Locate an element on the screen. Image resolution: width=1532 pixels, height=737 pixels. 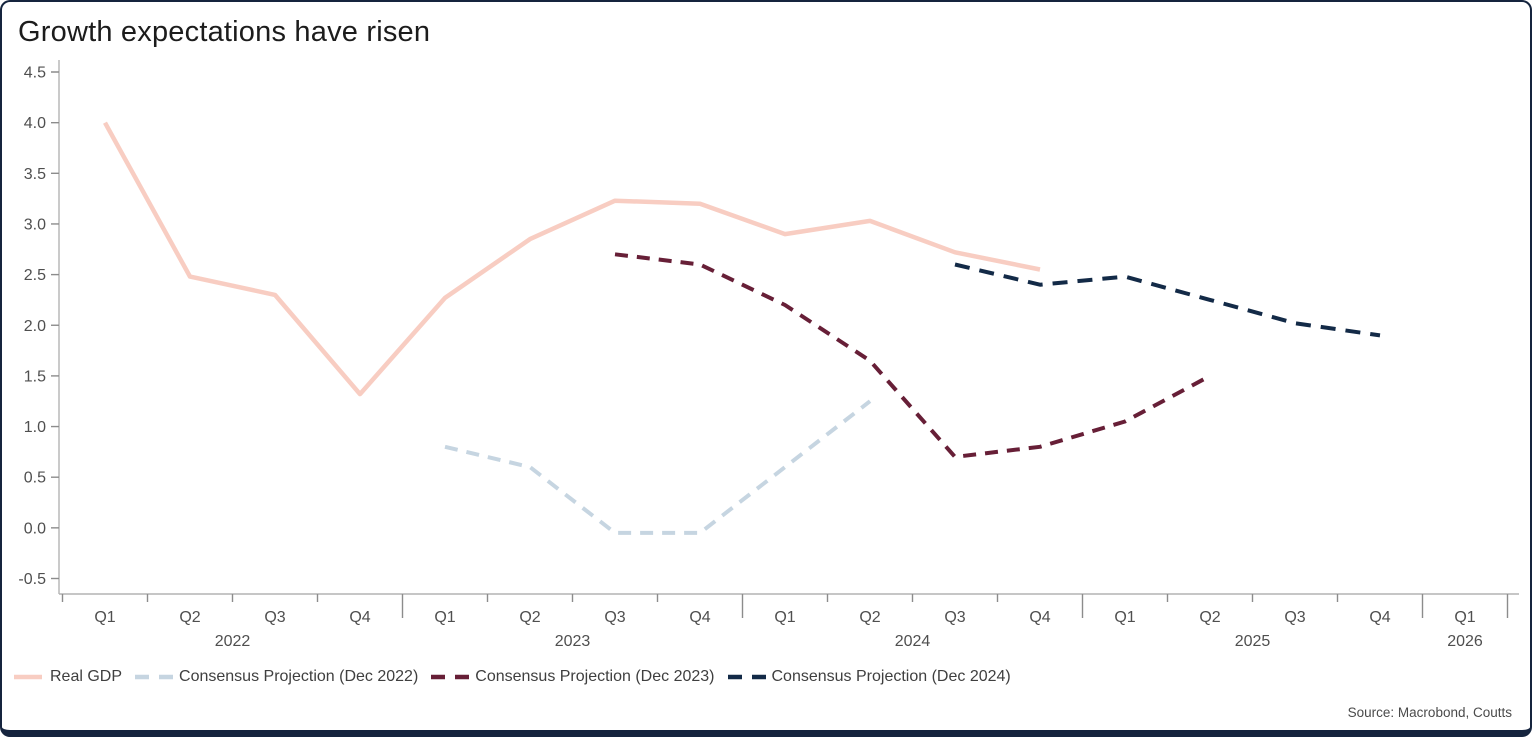
svg-text: 2025 is located at coordinates (1253, 641).